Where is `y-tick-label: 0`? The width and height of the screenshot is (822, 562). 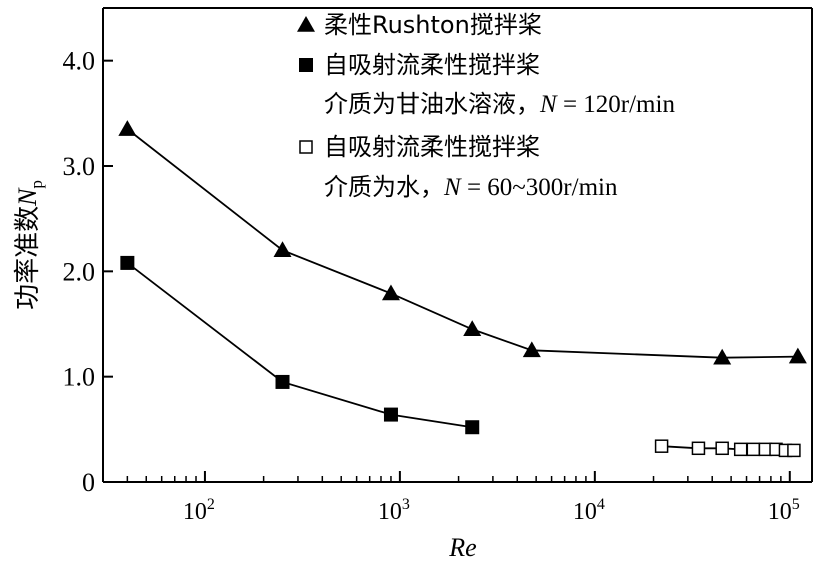 y-tick-label: 0 is located at coordinates (88, 482).